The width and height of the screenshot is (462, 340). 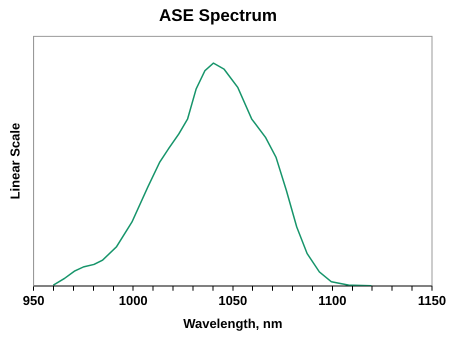 I want to click on chart-title: ASE Spectrum, so click(x=218, y=15).